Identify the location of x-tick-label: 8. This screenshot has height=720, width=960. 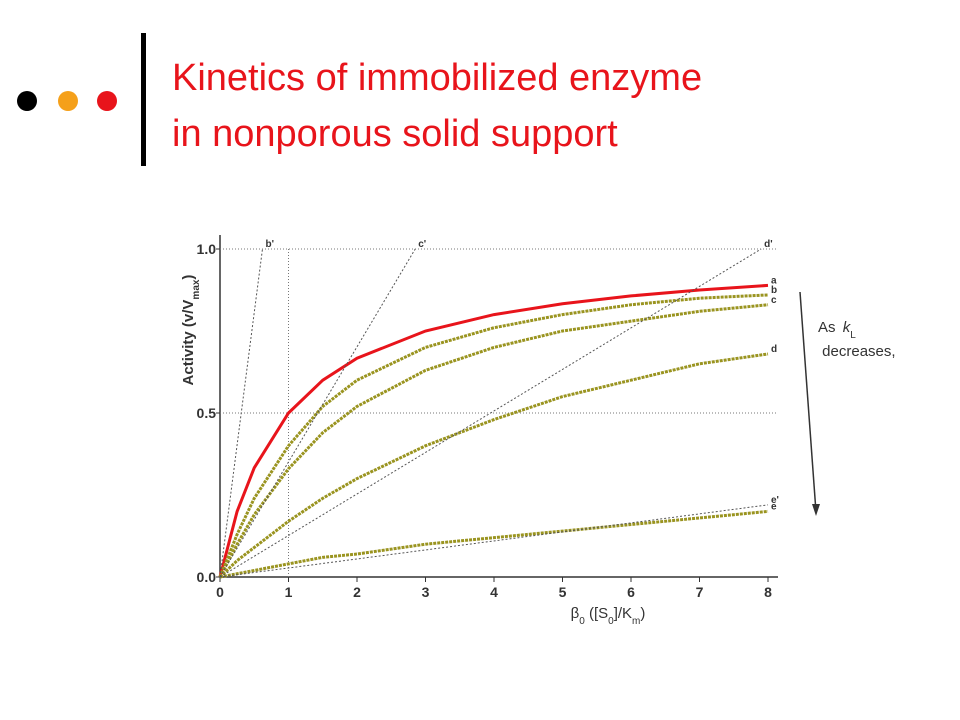
(768, 592).